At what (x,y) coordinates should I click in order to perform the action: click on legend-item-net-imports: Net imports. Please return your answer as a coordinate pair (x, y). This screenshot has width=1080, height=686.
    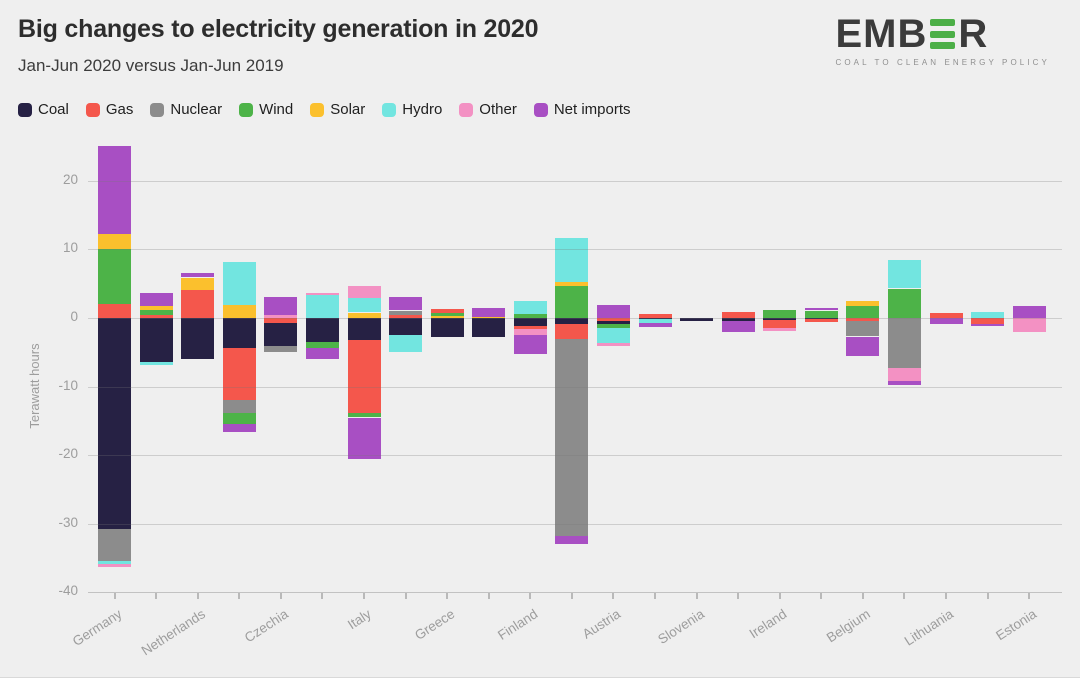
    Looking at the image, I should click on (582, 109).